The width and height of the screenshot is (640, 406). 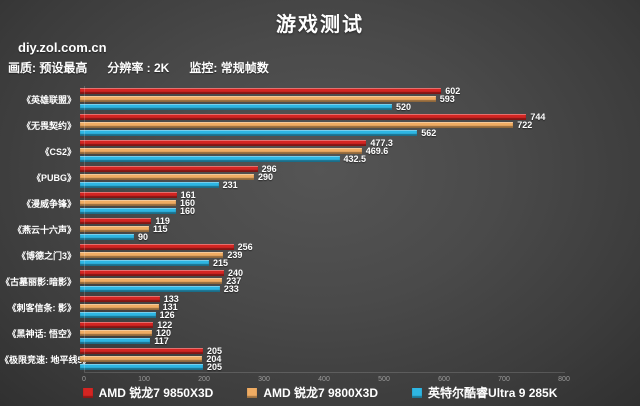 I want to click on value-label: 593, so click(x=447, y=98).